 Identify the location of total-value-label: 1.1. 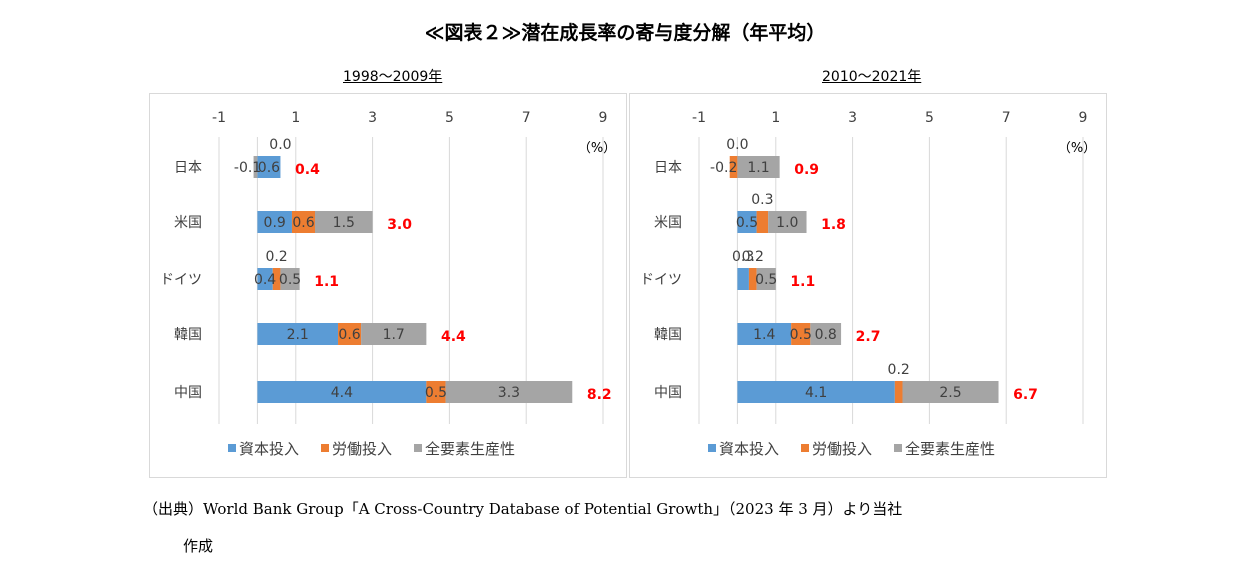
(326, 282).